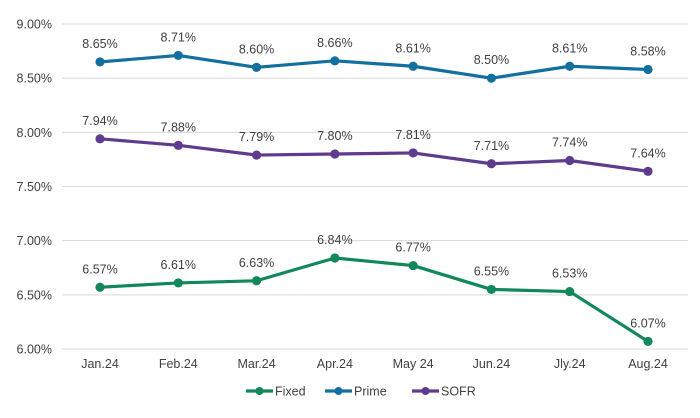 The height and width of the screenshot is (418, 700). I want to click on data-label: 8.58%, so click(647, 52).